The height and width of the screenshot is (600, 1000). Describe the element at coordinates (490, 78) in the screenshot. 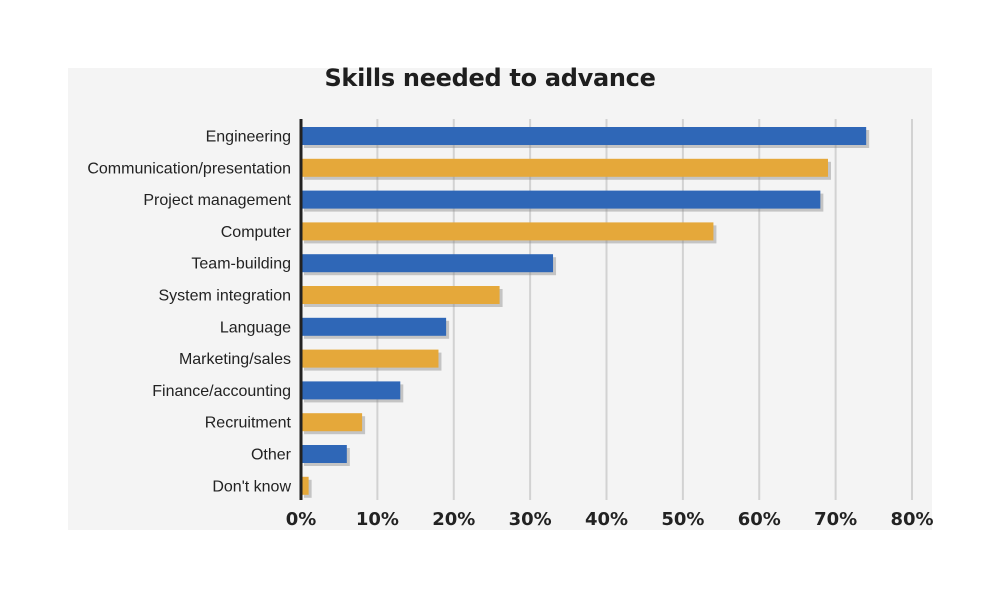

I see `chart-title: Skills needed to advance` at that location.